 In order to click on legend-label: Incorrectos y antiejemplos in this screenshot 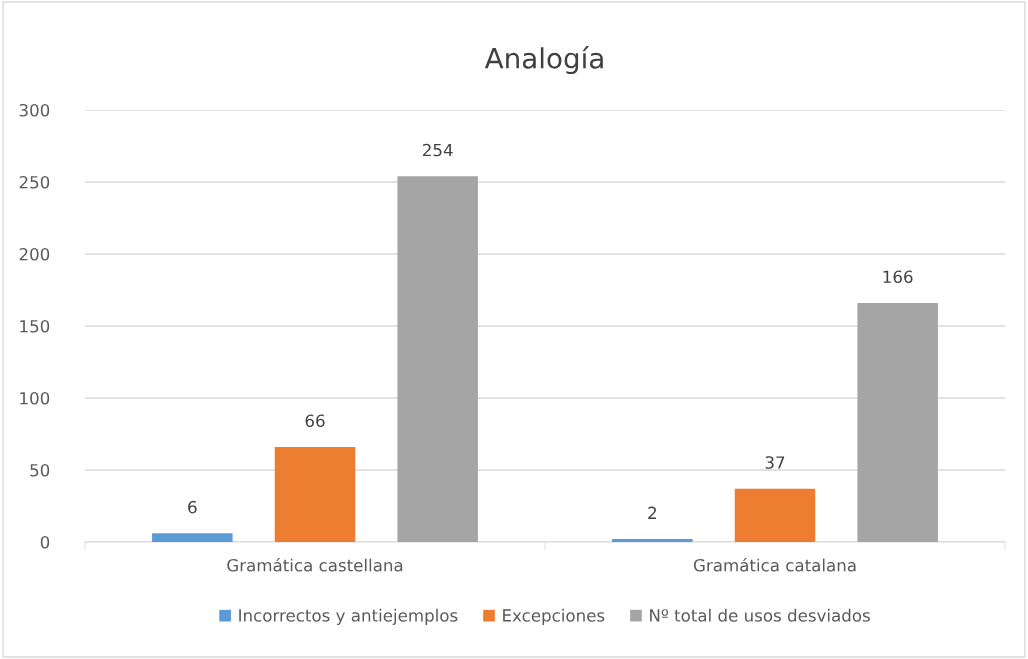, I will do `click(348, 616)`.